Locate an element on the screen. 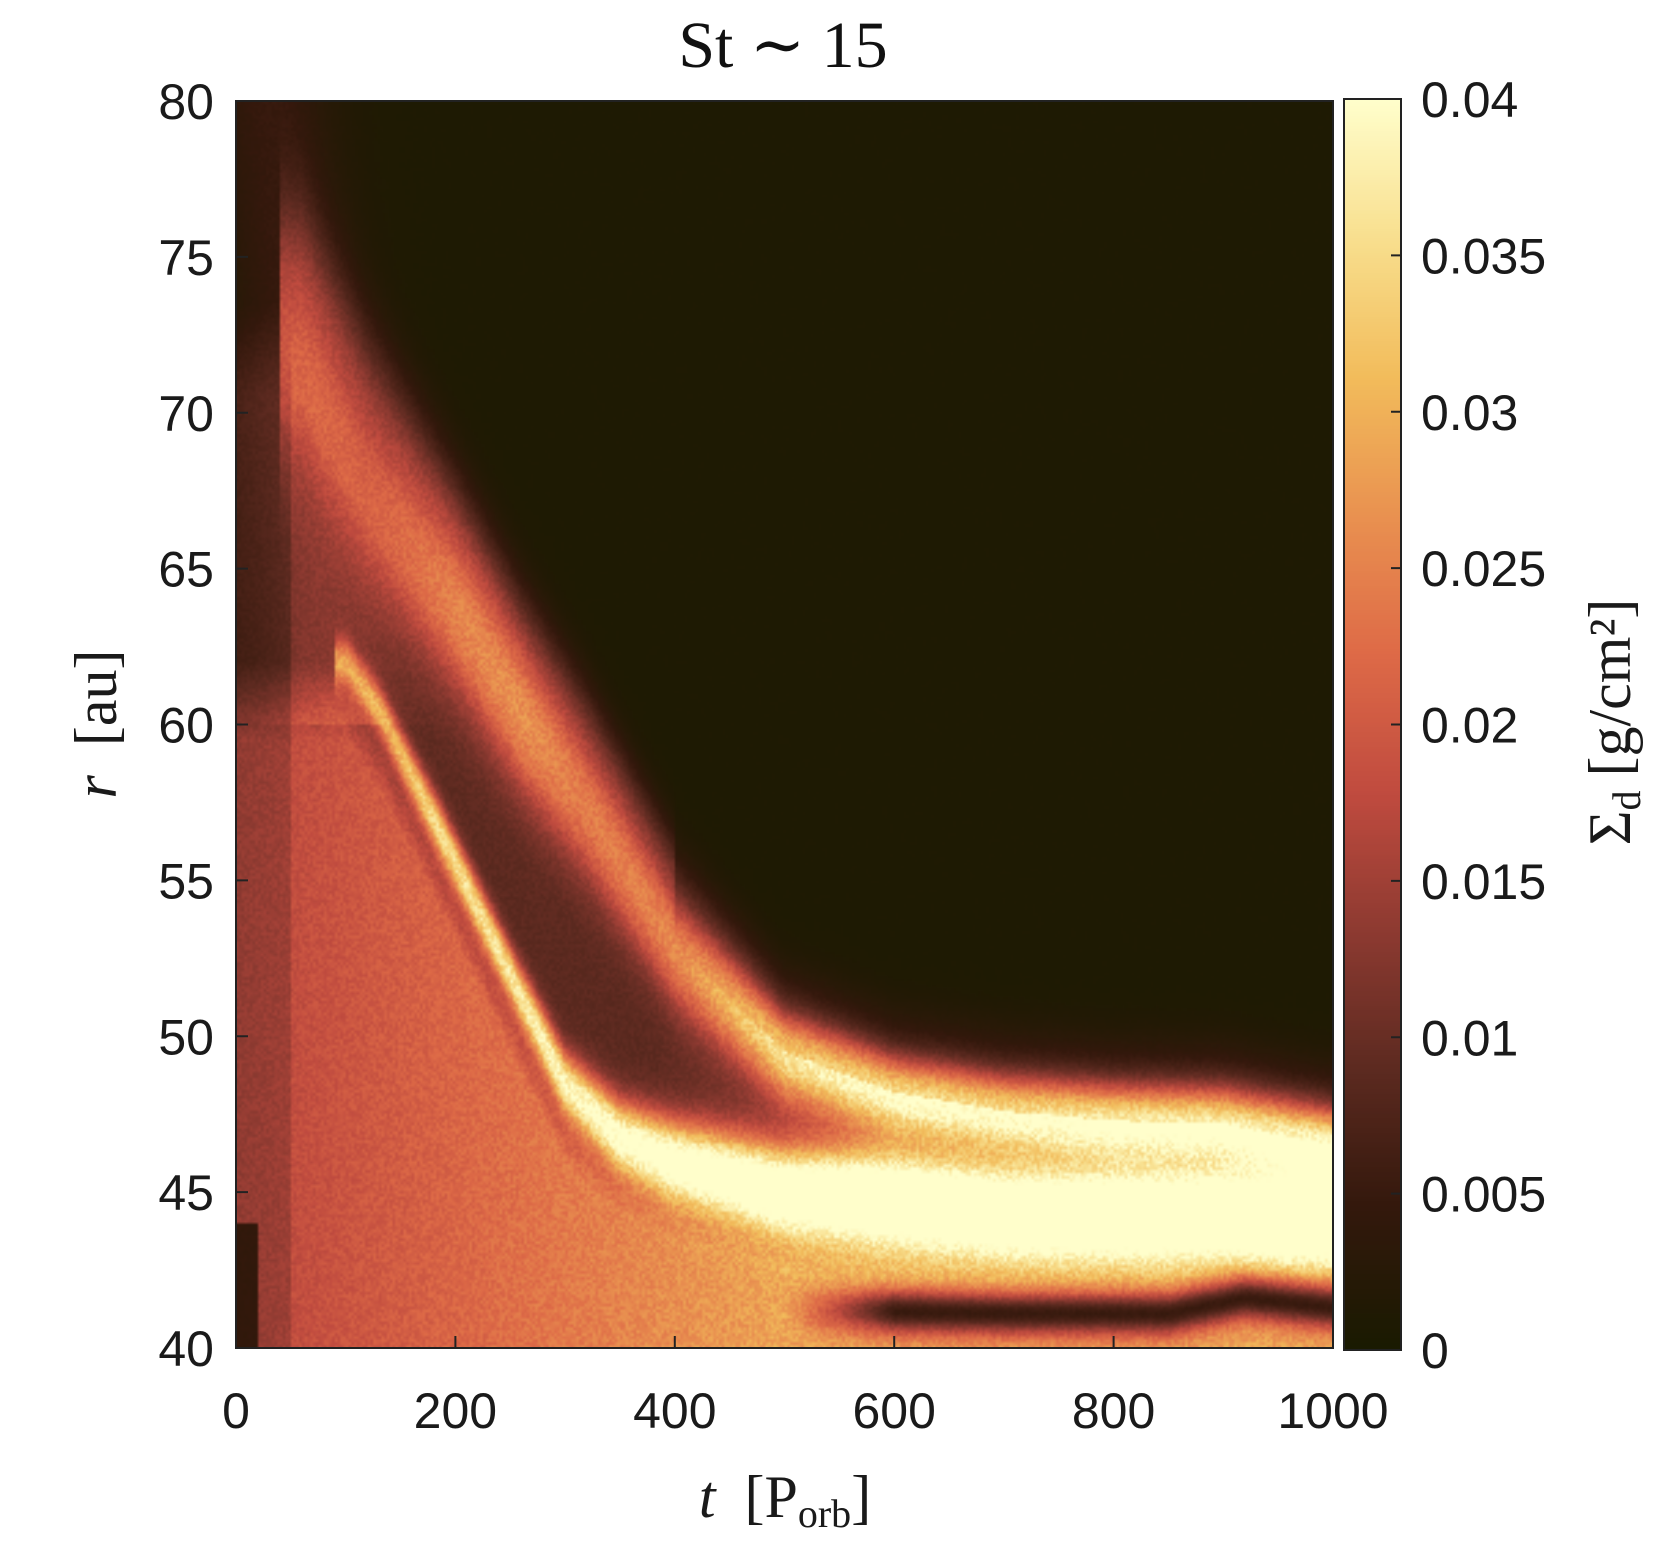  colorbar-tick-label: 0.01 is located at coordinates (1469, 1038).